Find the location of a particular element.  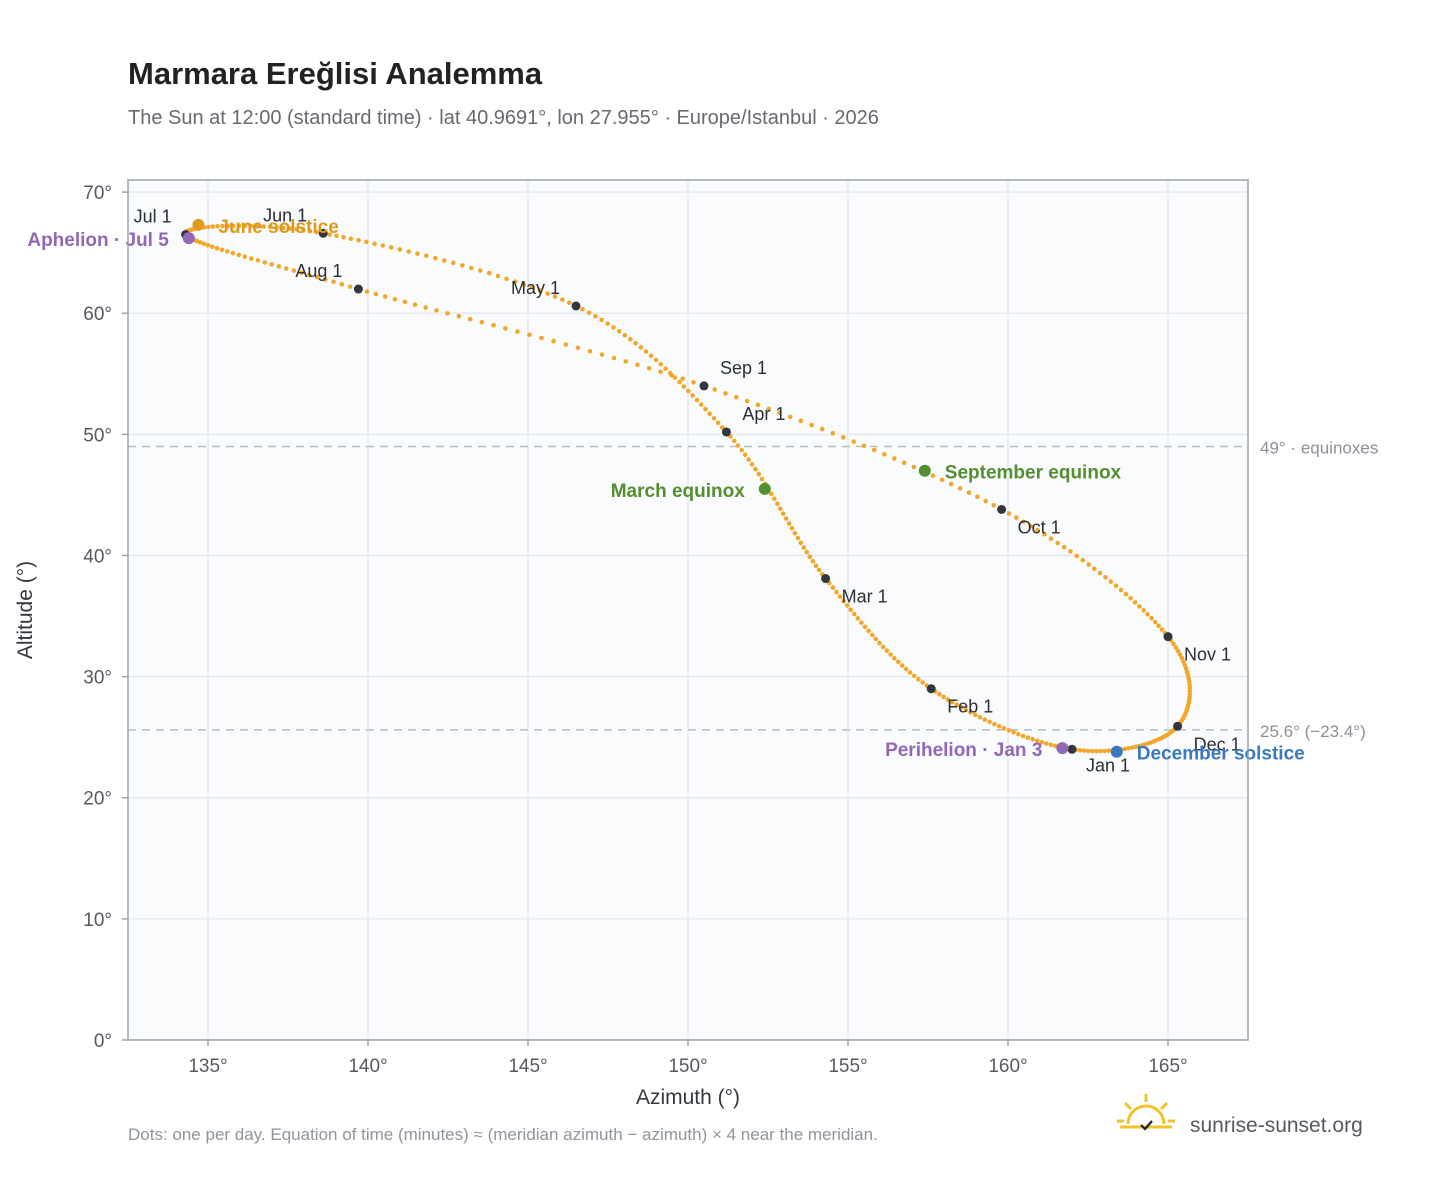

x-tick-label: 145° is located at coordinates (527, 1066).